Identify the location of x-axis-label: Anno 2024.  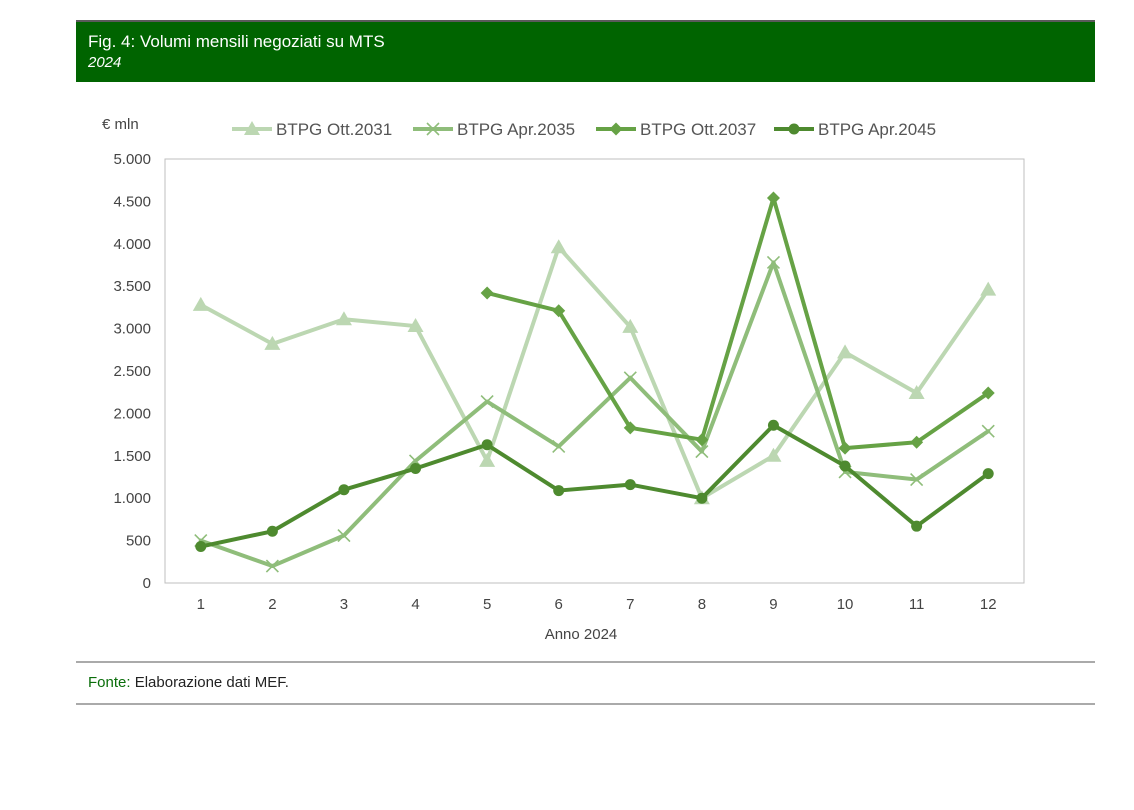
(581, 634).